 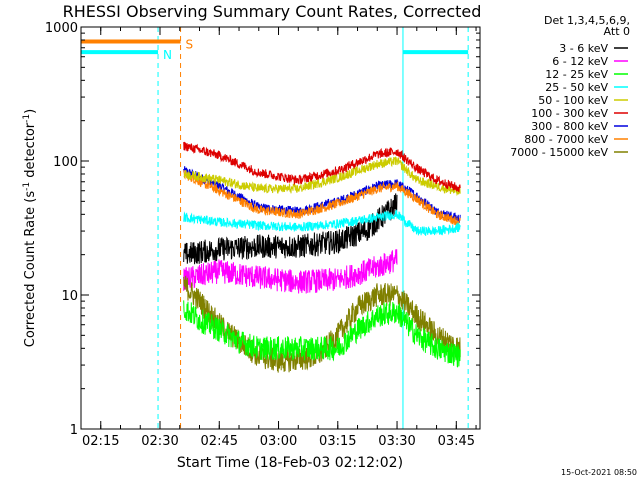 What do you see at coordinates (396, 441) in the screenshot?
I see `x-tick-label-03-30: 03:30` at bounding box center [396, 441].